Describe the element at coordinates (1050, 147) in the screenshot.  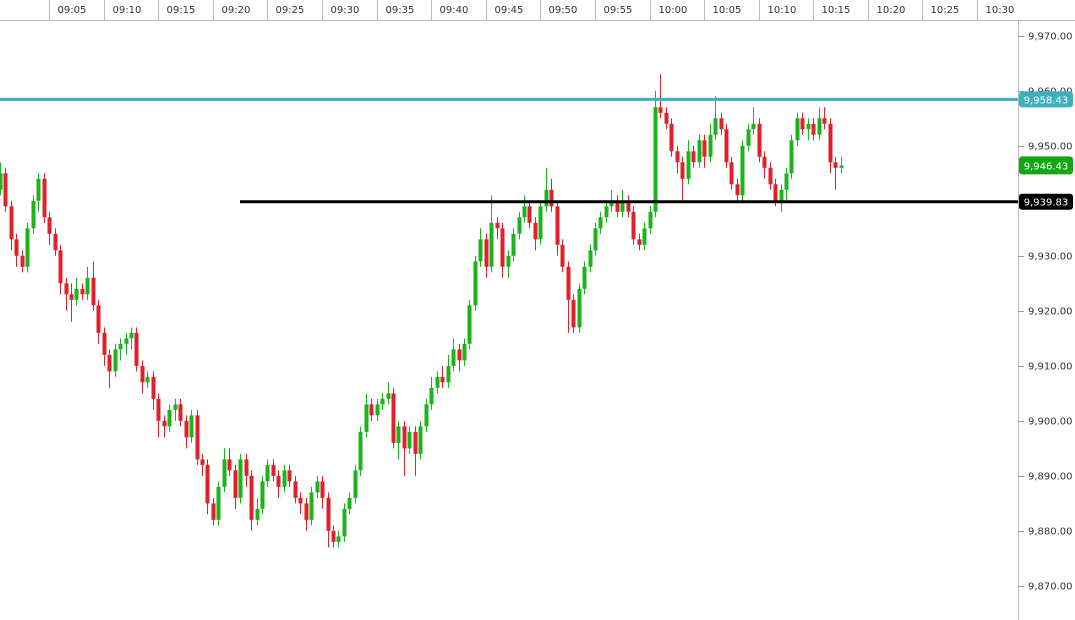
I see `y-tick-label: 9,950.00` at that location.